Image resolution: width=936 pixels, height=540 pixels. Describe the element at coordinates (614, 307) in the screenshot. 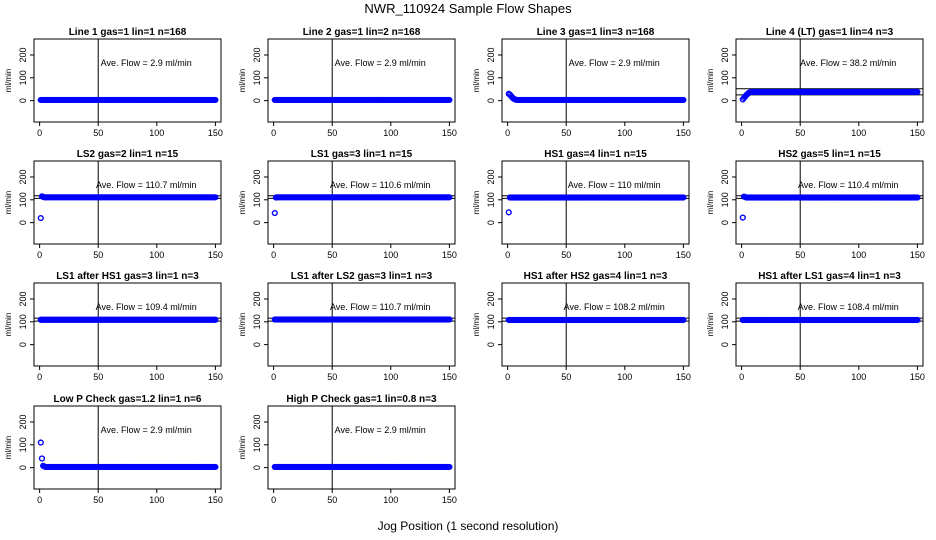

I see `average-flow-annotation: Ave. Flow = 108.2 ml/min` at that location.